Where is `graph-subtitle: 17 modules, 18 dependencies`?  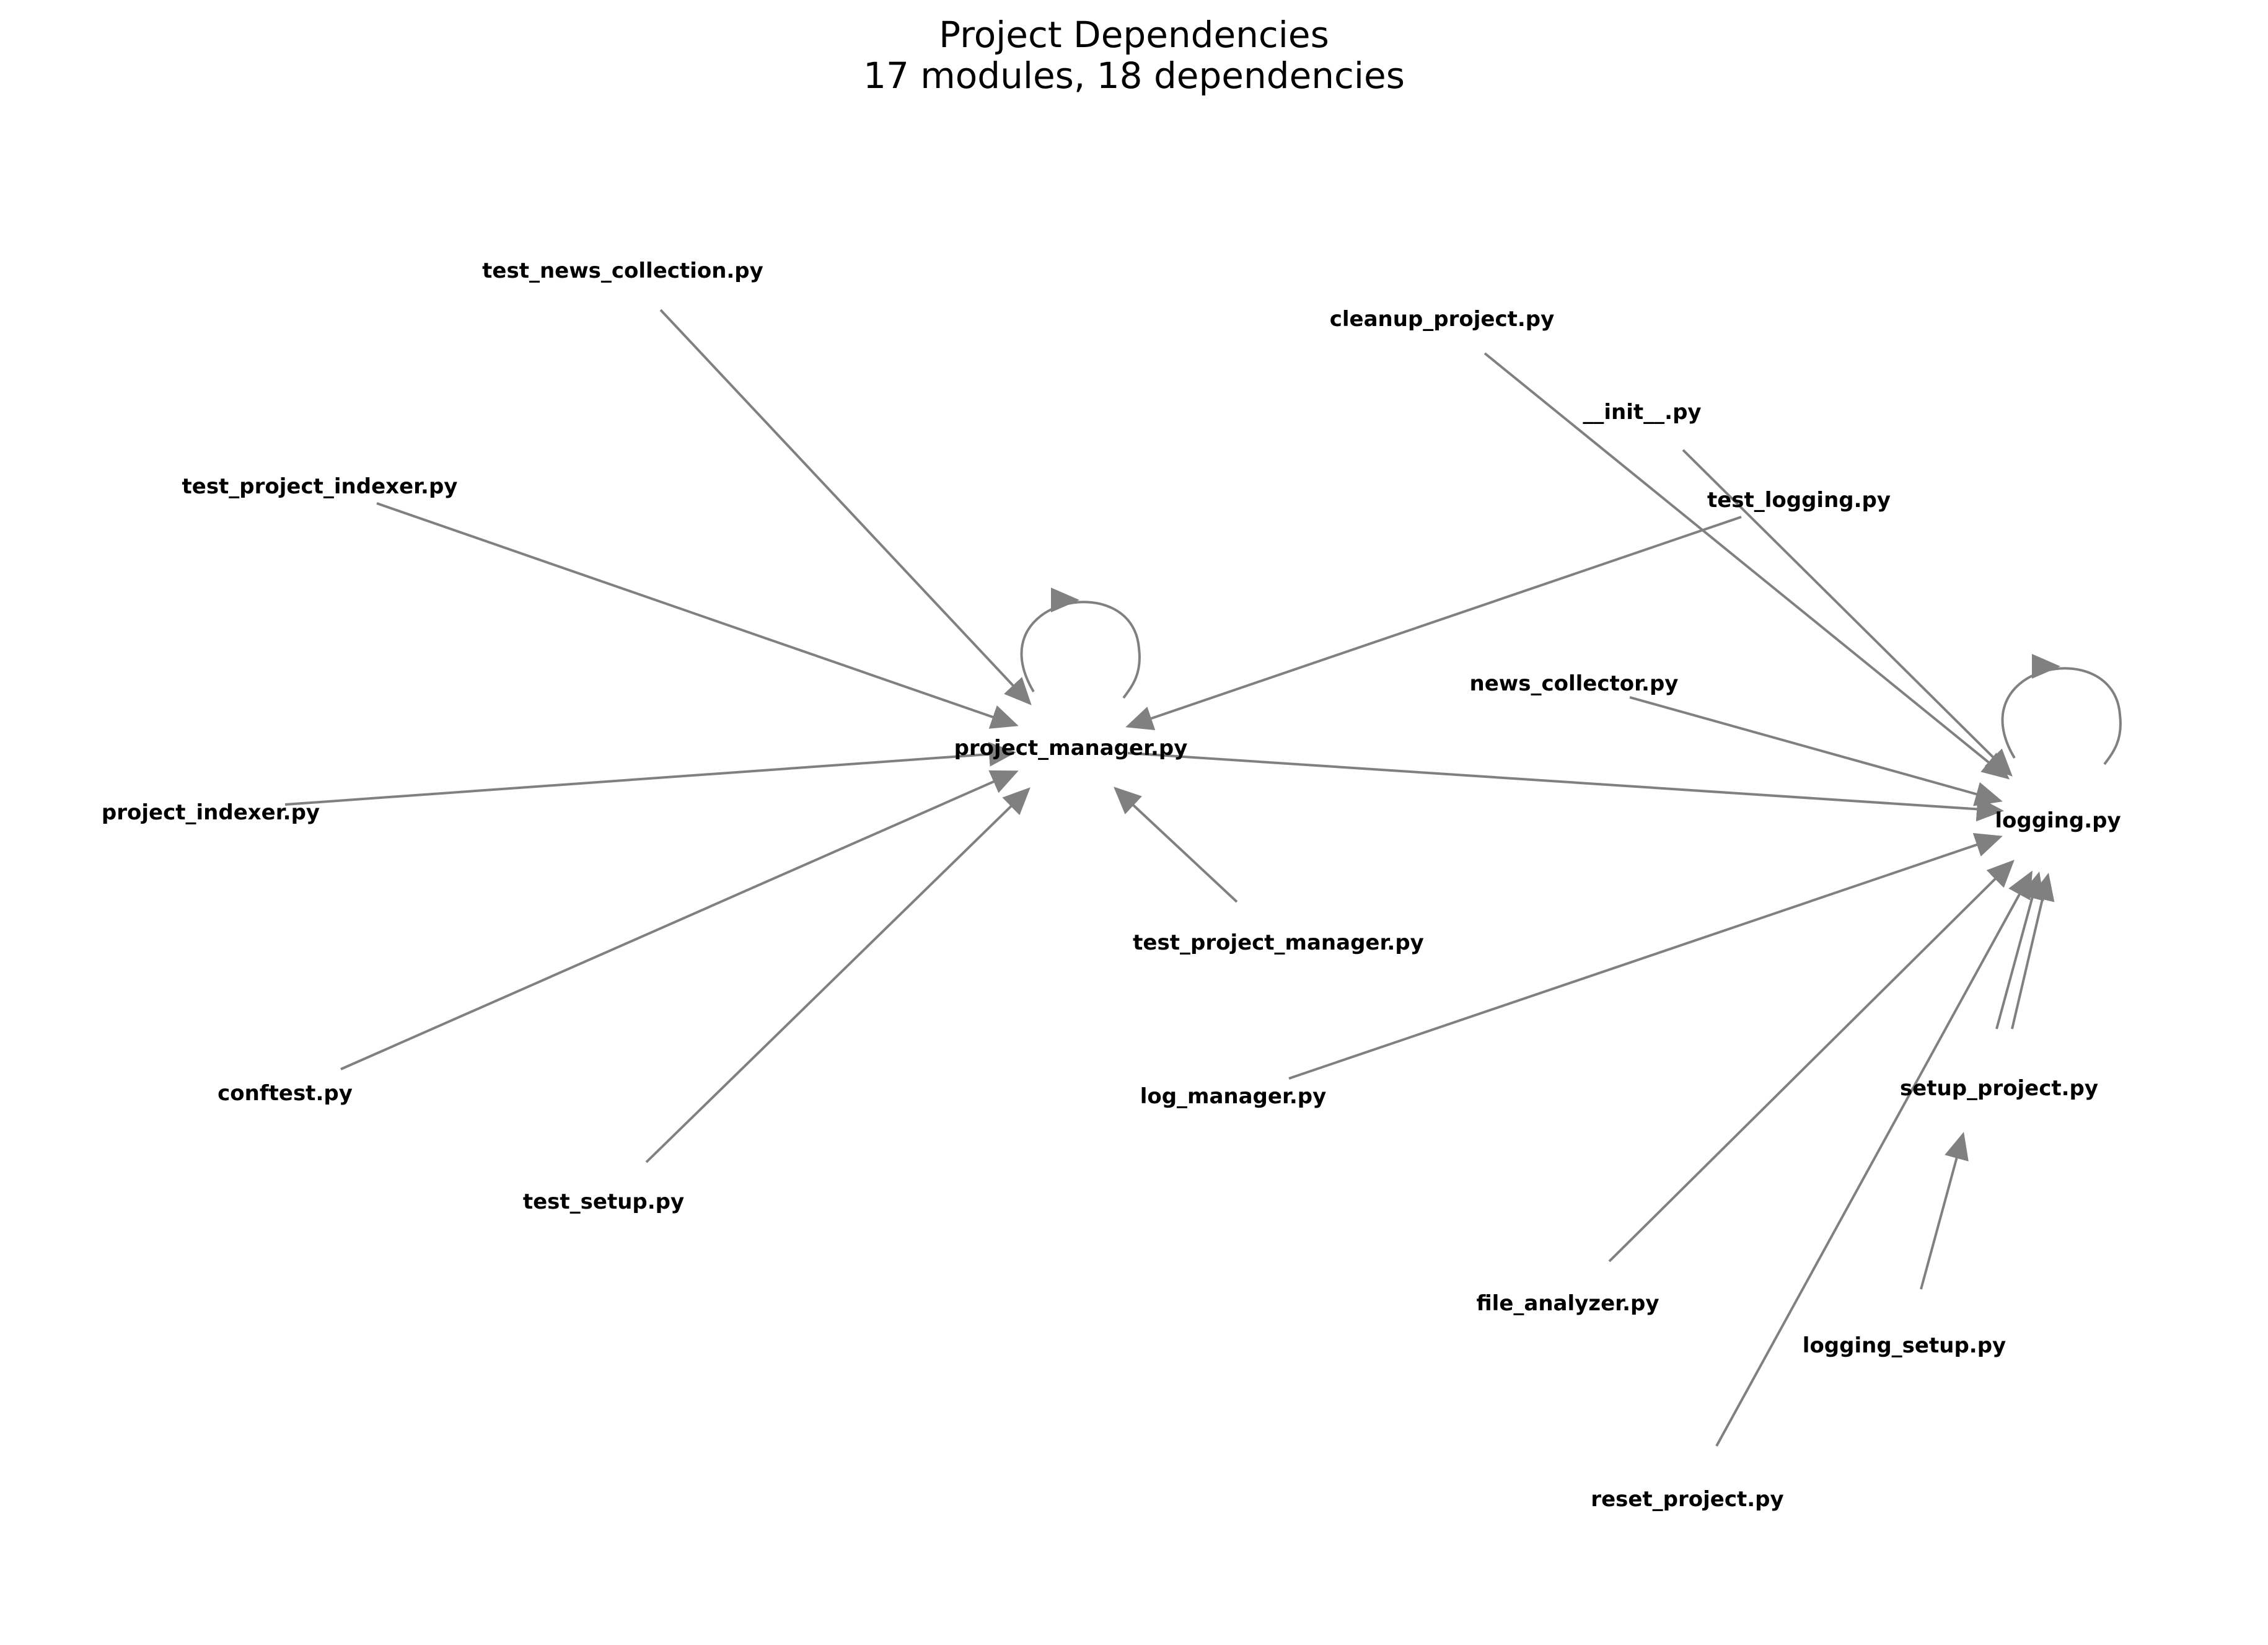
graph-subtitle: 17 modules, 18 dependencies is located at coordinates (1134, 76).